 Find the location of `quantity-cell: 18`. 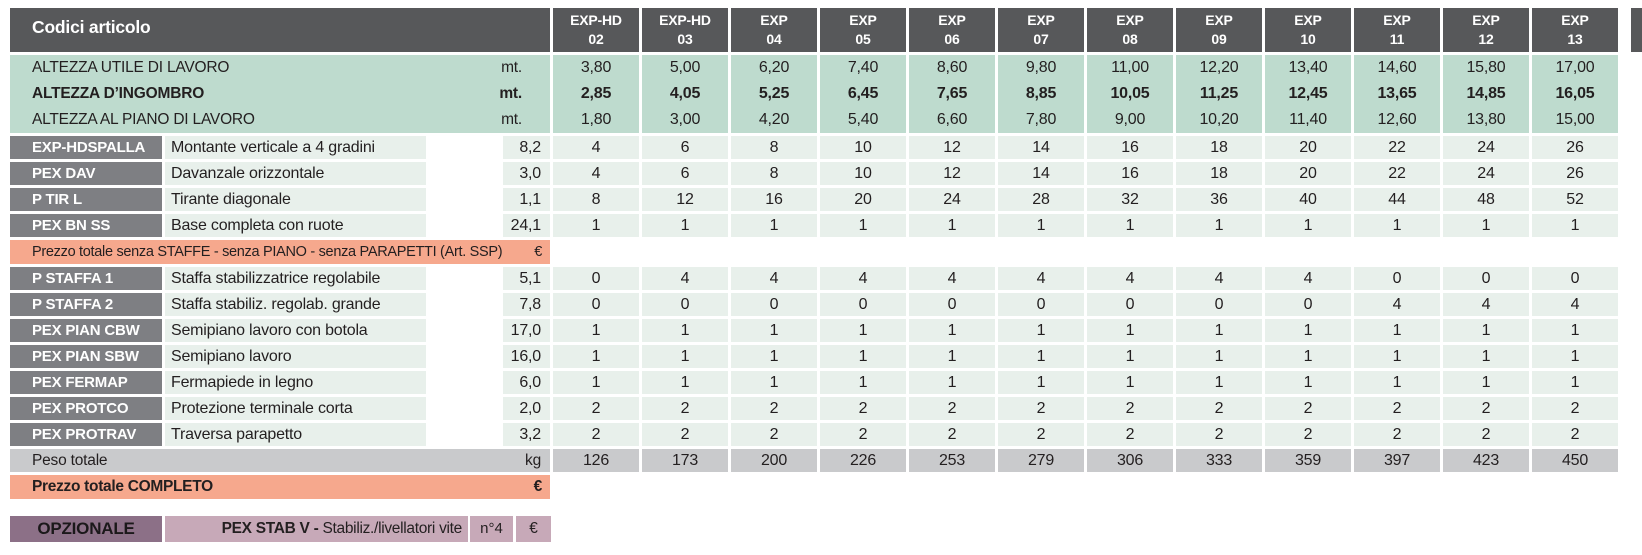

quantity-cell: 18 is located at coordinates (1219, 173).